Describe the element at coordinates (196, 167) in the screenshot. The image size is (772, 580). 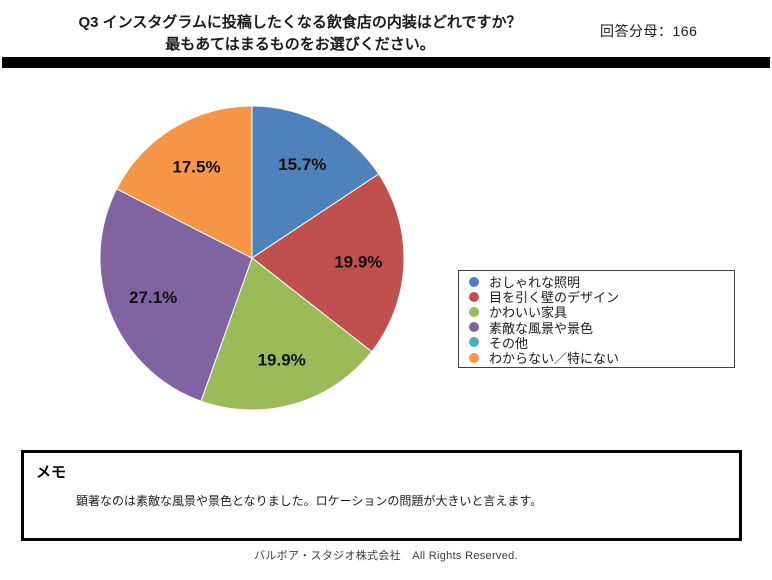
I see `pie-percentage-label: 17.5%` at that location.